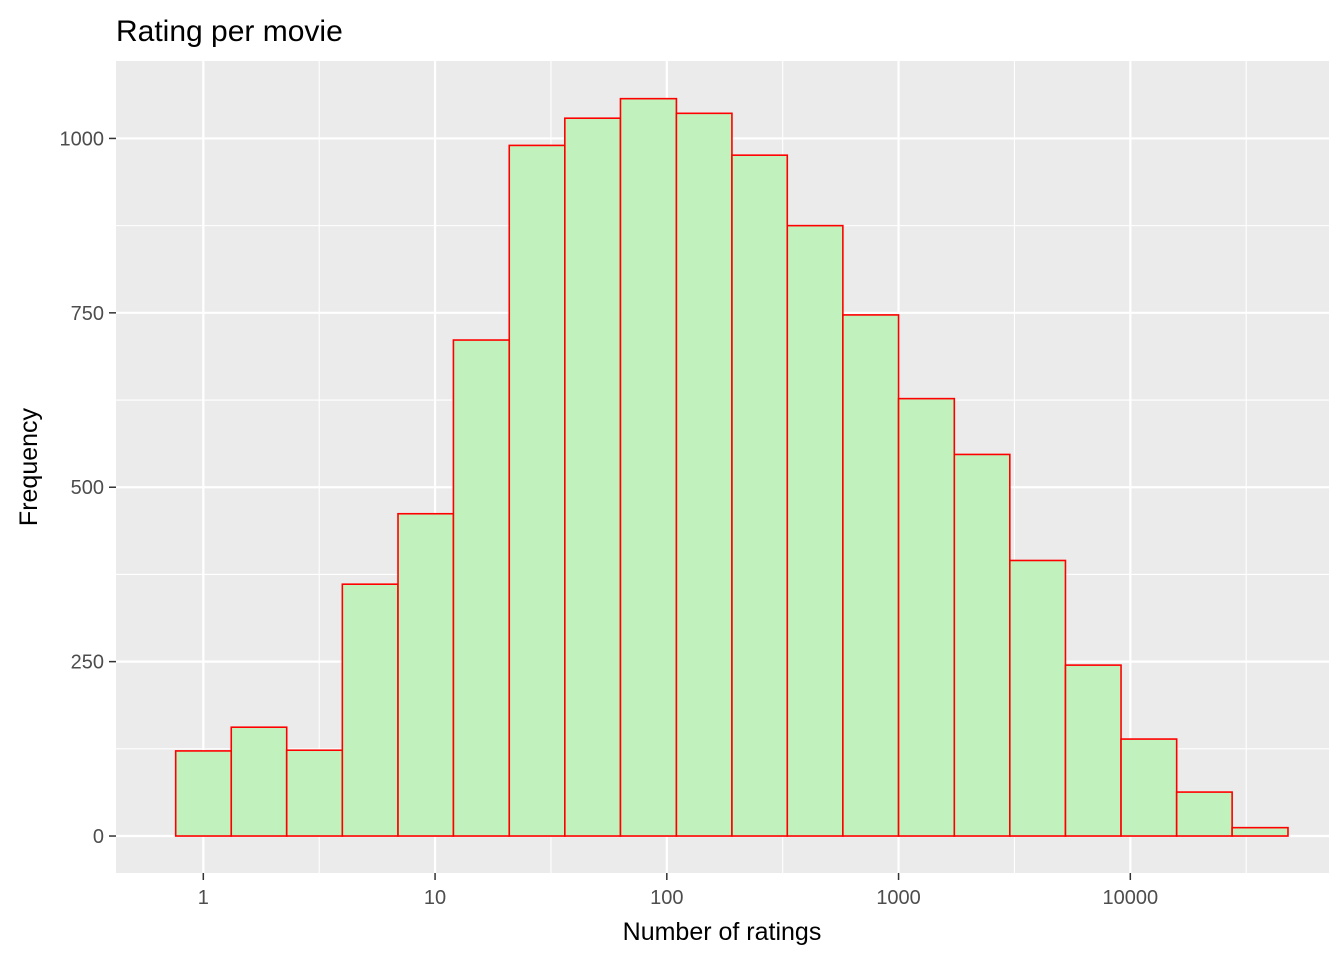  I want to click on y-tick-label: 500, so click(87, 488).